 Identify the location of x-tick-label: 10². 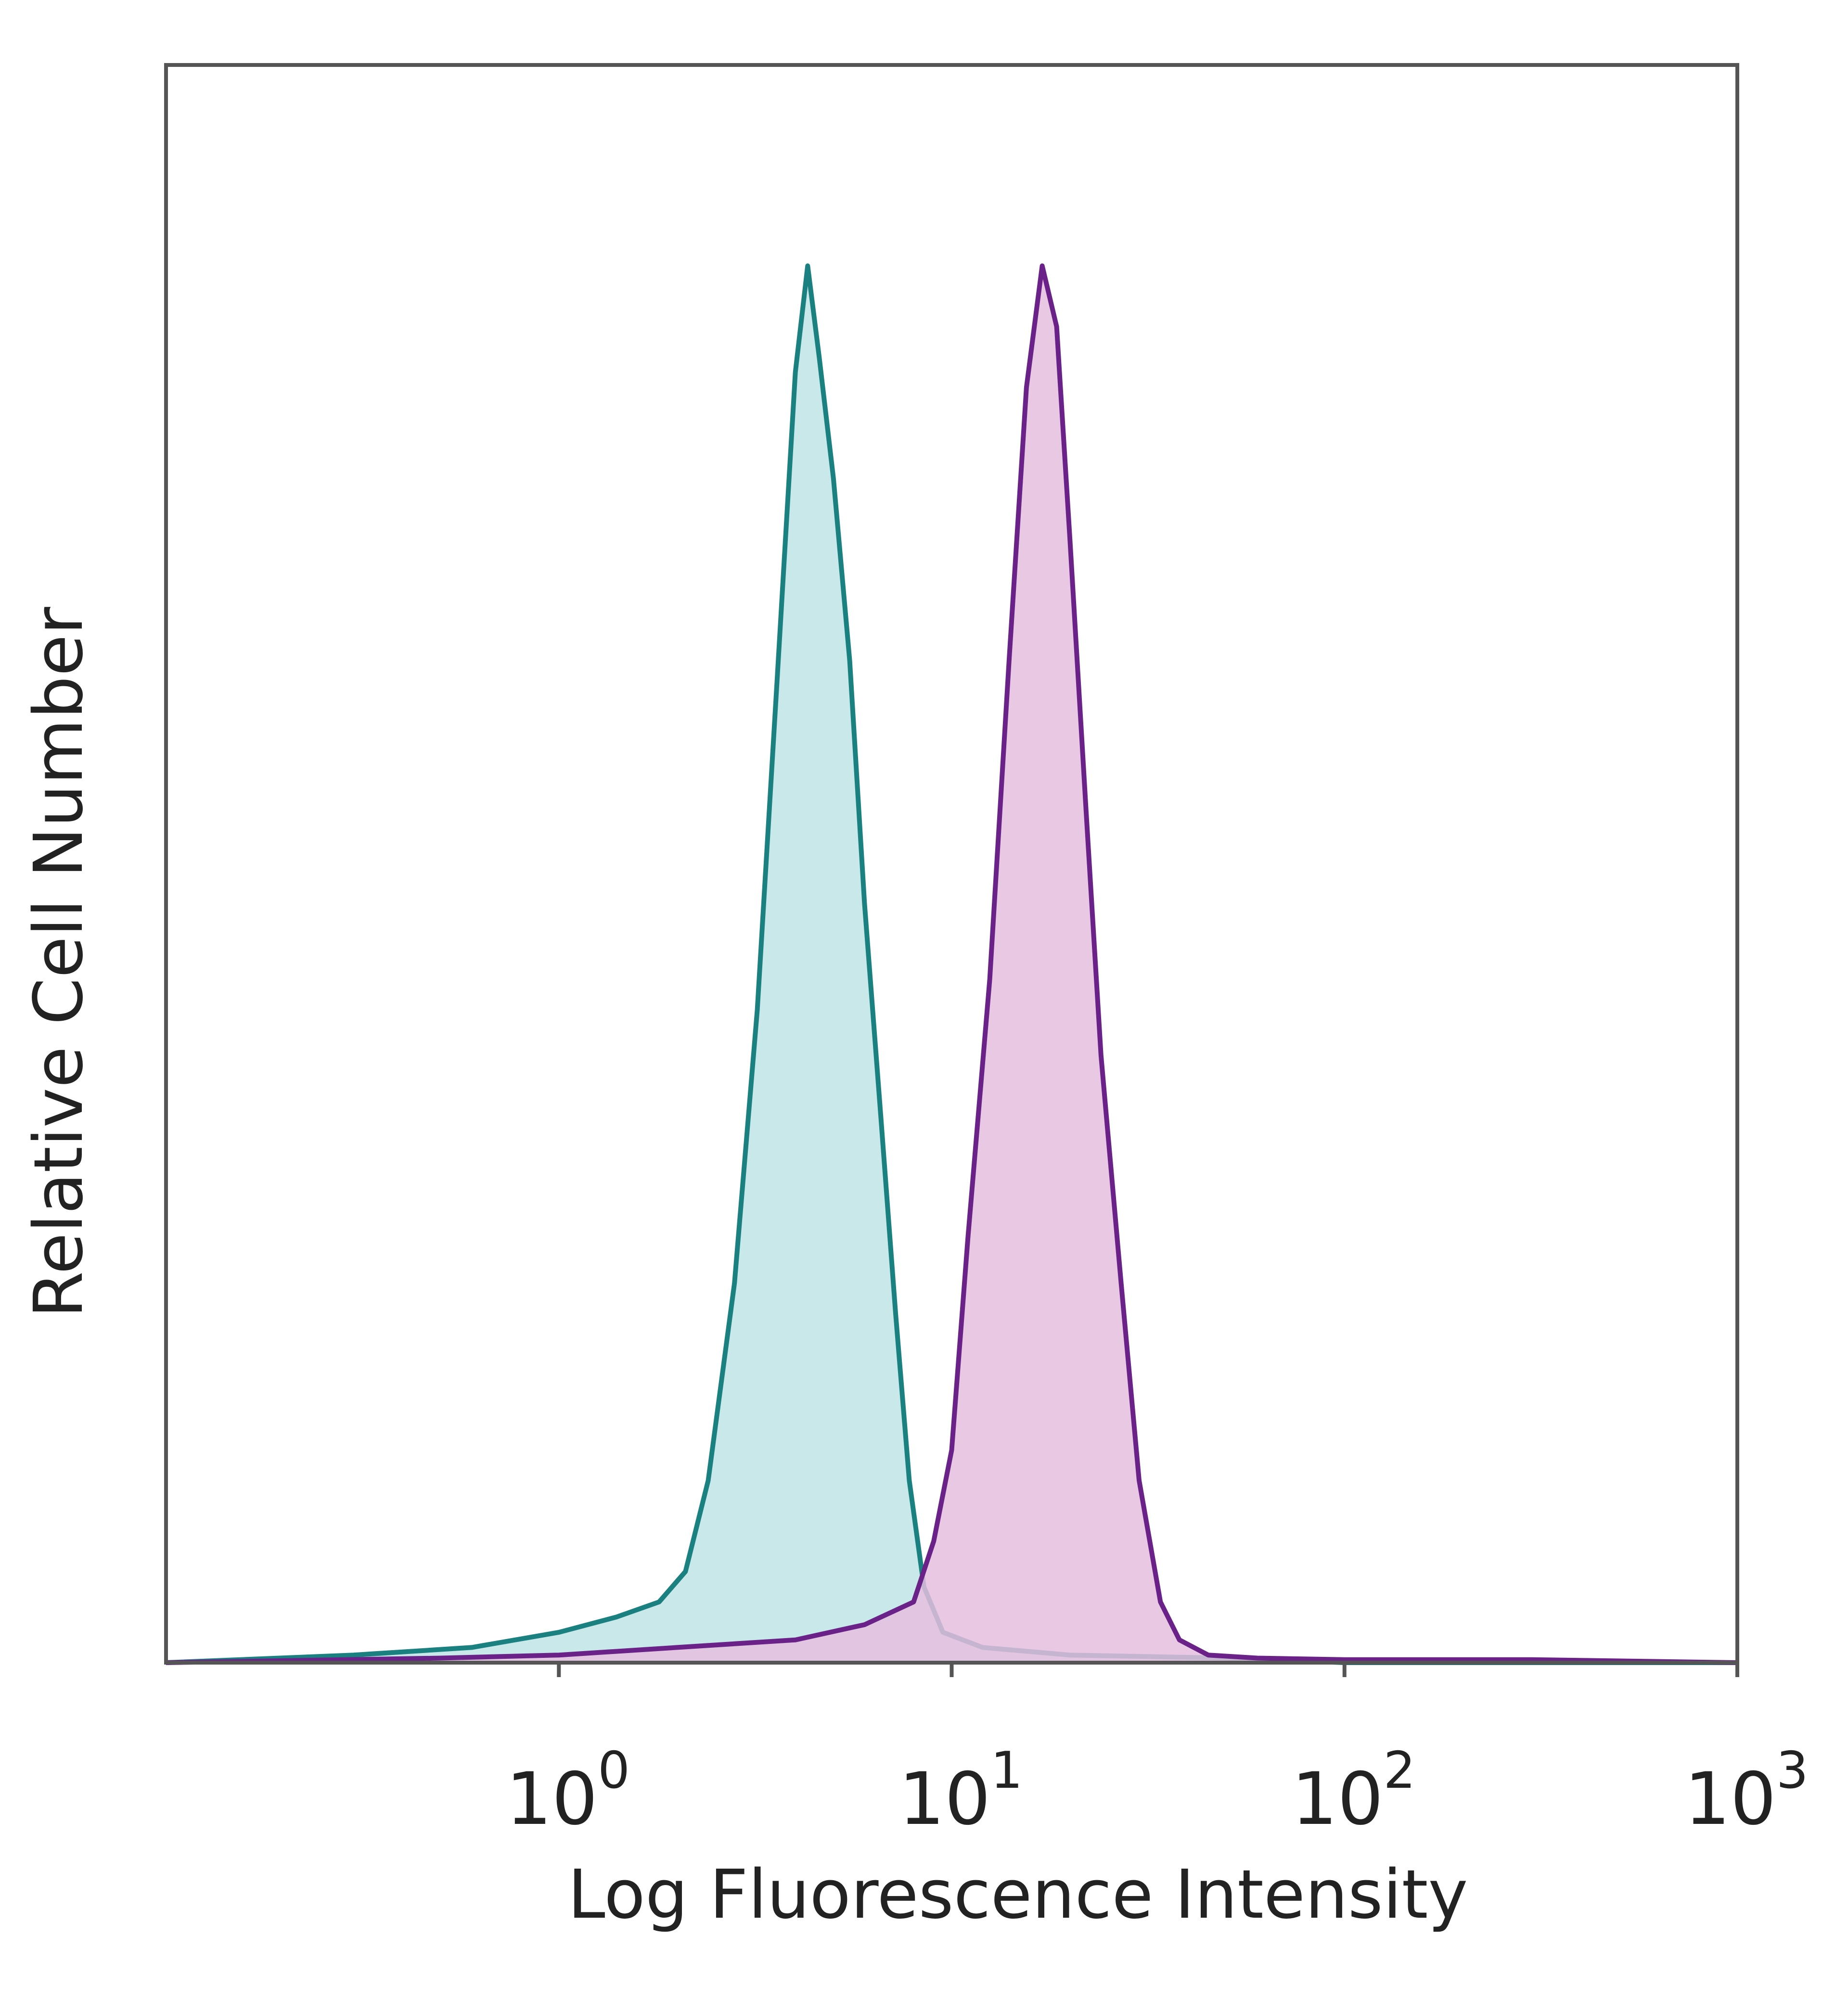
(1354, 1791).